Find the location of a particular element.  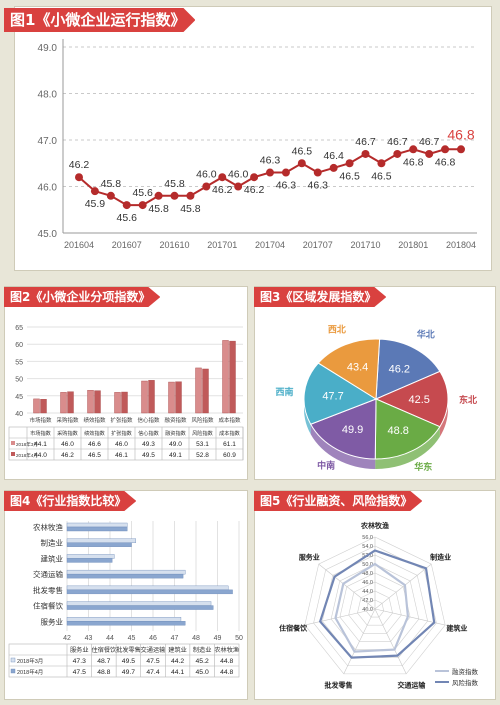

y-tick-label: 45 is located at coordinates (19, 397).